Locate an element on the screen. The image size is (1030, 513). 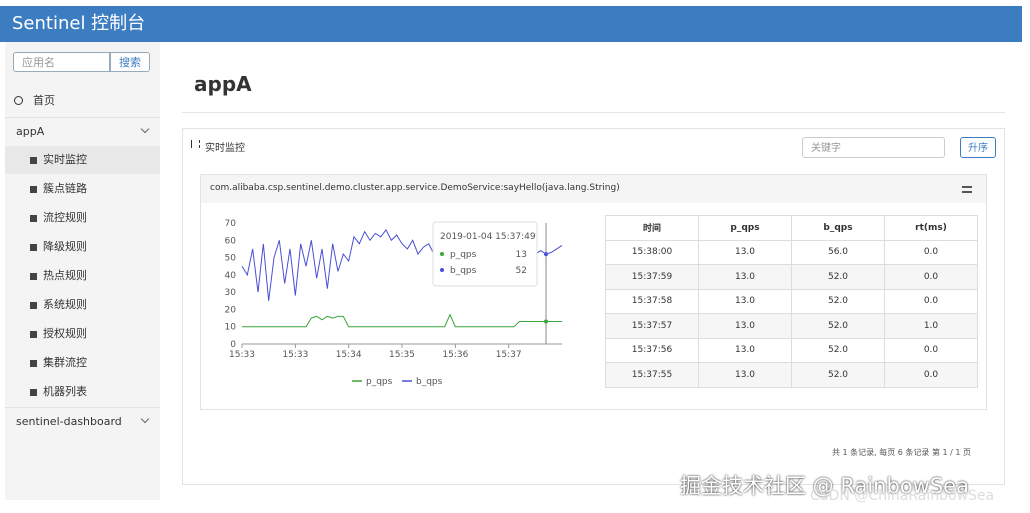
nav-label: 集群流控 is located at coordinates (65, 362).